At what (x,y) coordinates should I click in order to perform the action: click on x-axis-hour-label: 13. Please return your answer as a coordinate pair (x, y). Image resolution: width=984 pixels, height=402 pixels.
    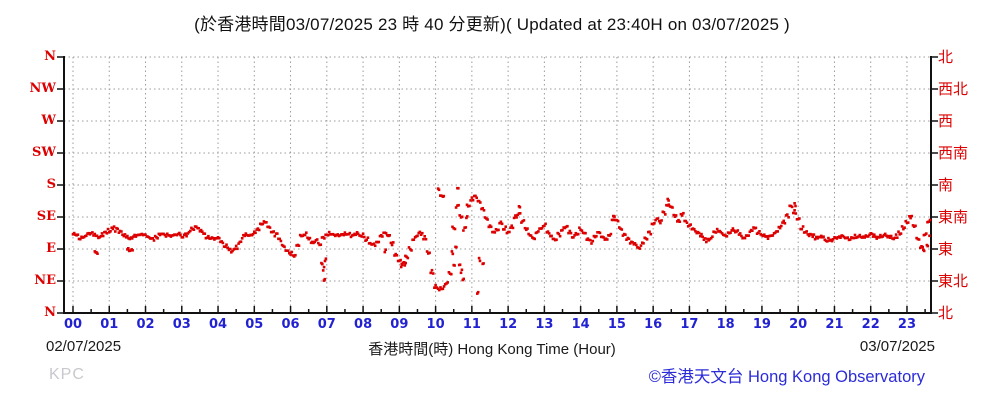
    Looking at the image, I should click on (544, 324).